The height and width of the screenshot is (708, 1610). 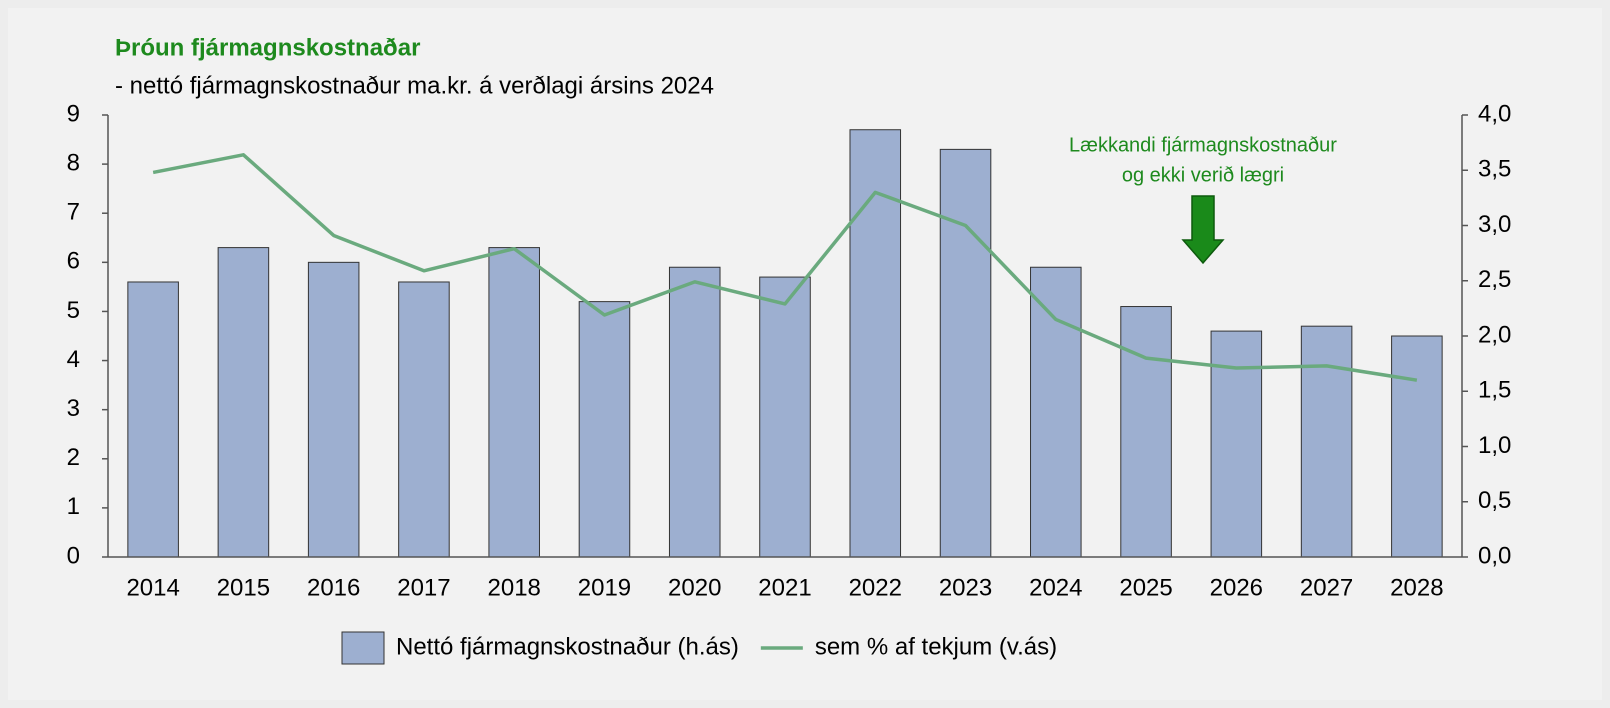 I want to click on x-tick-label: 2014, so click(x=152, y=587).